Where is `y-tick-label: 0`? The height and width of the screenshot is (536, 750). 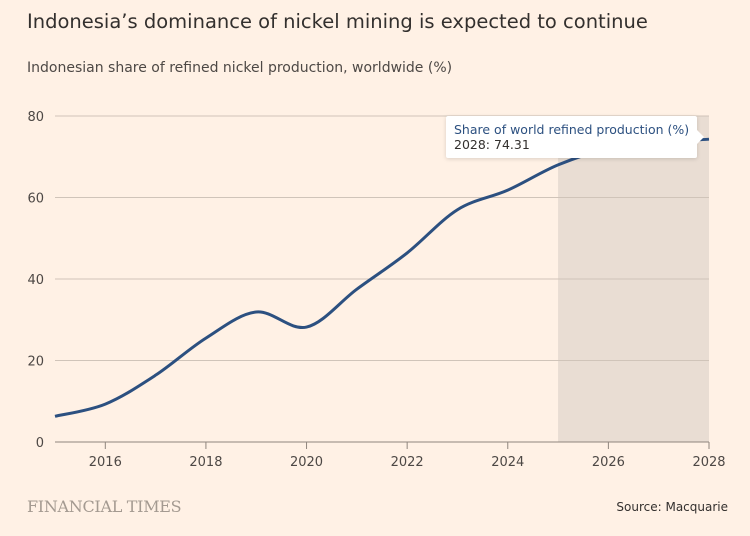 y-tick-label: 0 is located at coordinates (40, 443).